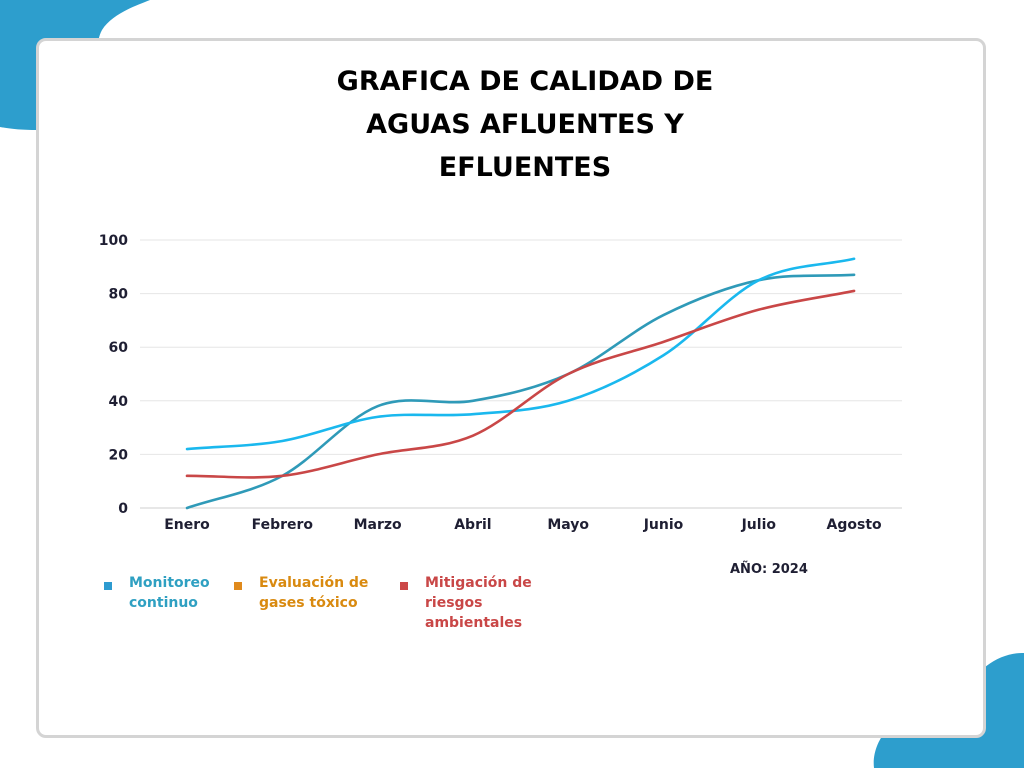 The height and width of the screenshot is (768, 1024). What do you see at coordinates (119, 402) in the screenshot?
I see `y-tick-label: 40` at bounding box center [119, 402].